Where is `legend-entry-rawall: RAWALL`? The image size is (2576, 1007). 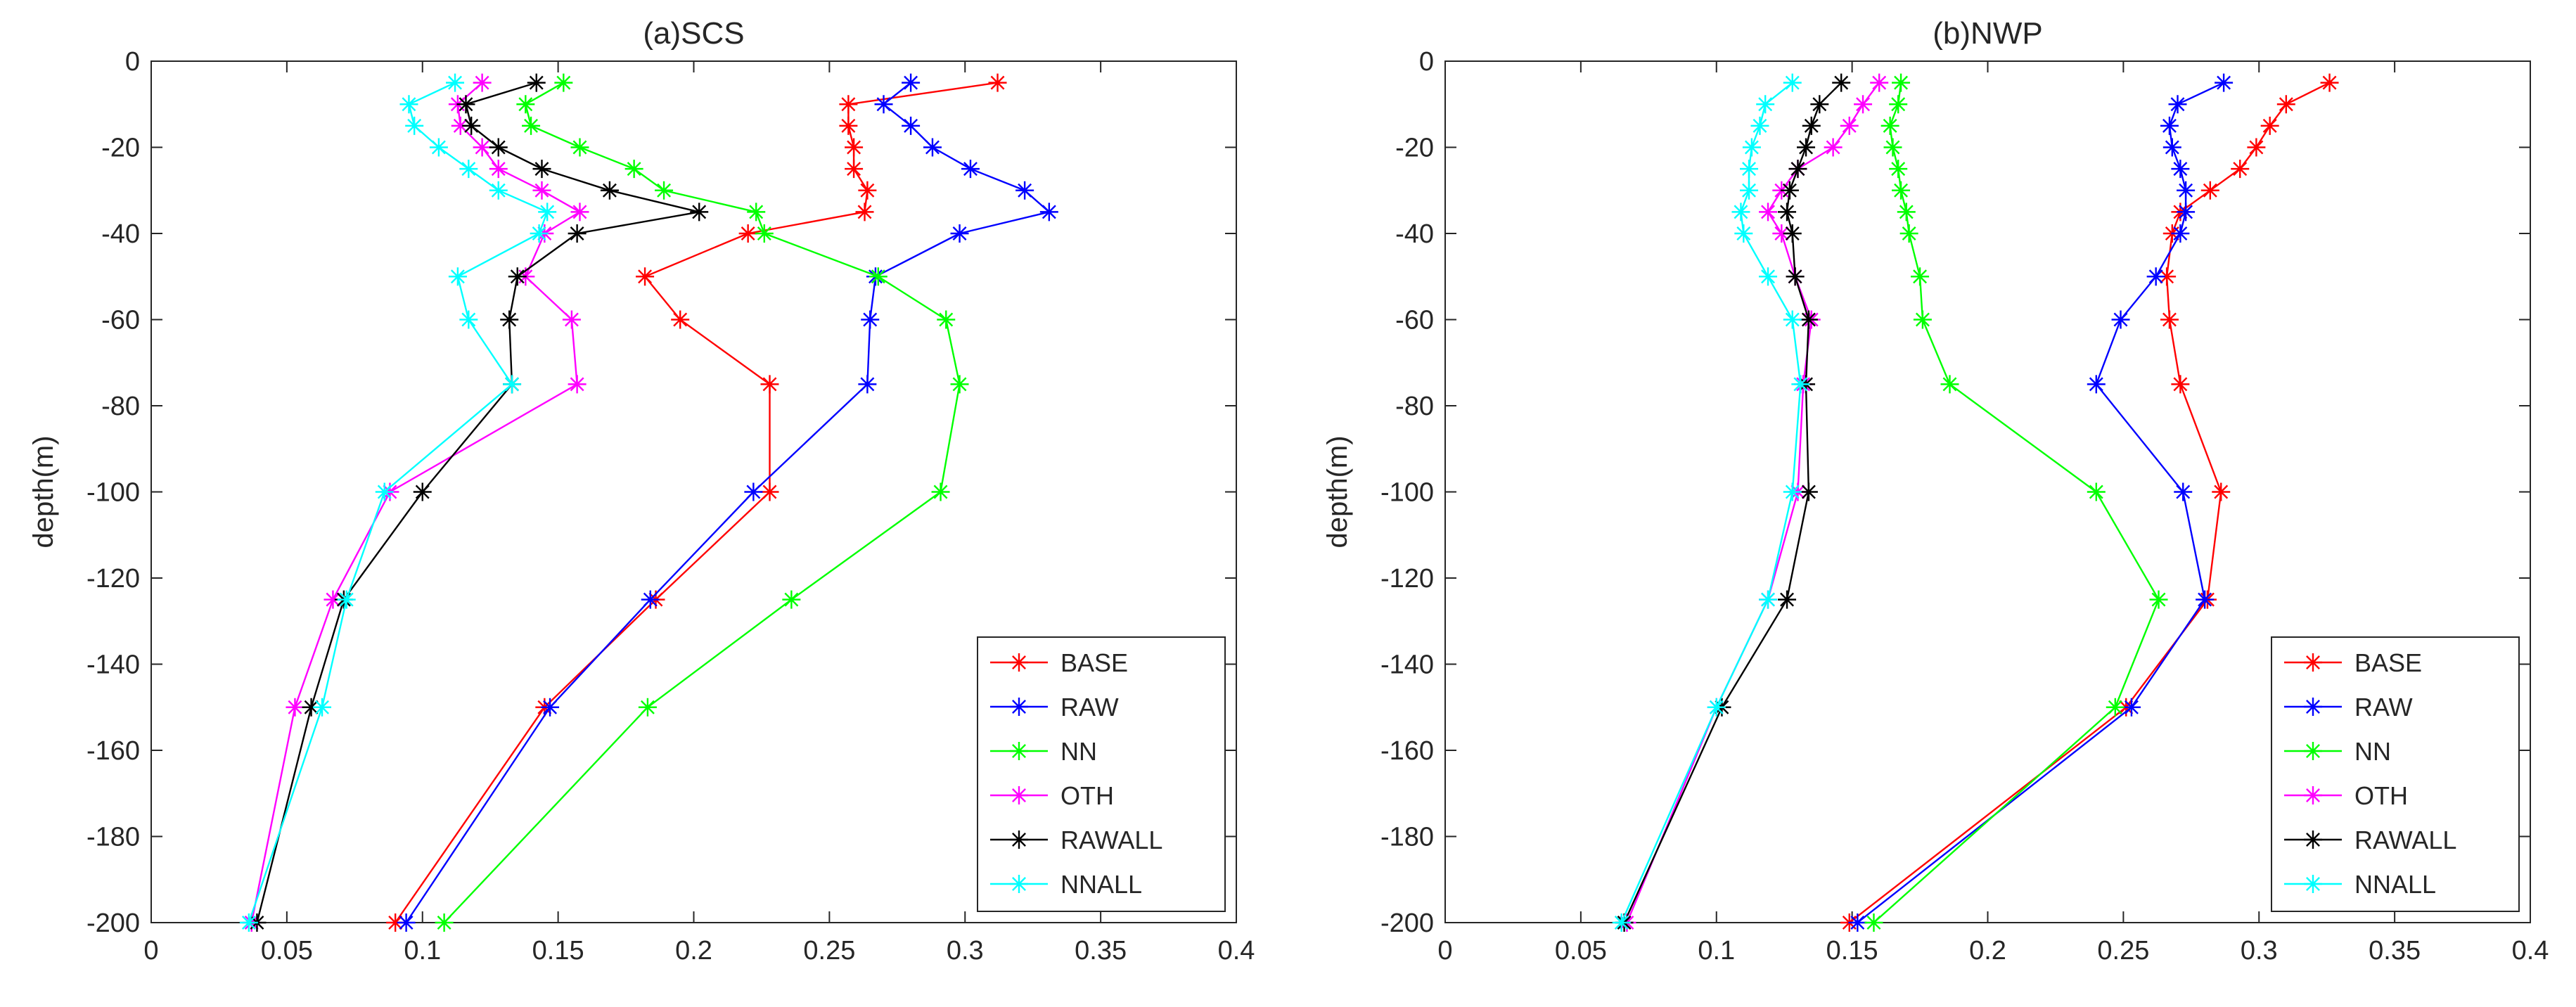 legend-entry-rawall: RAWALL is located at coordinates (1076, 840).